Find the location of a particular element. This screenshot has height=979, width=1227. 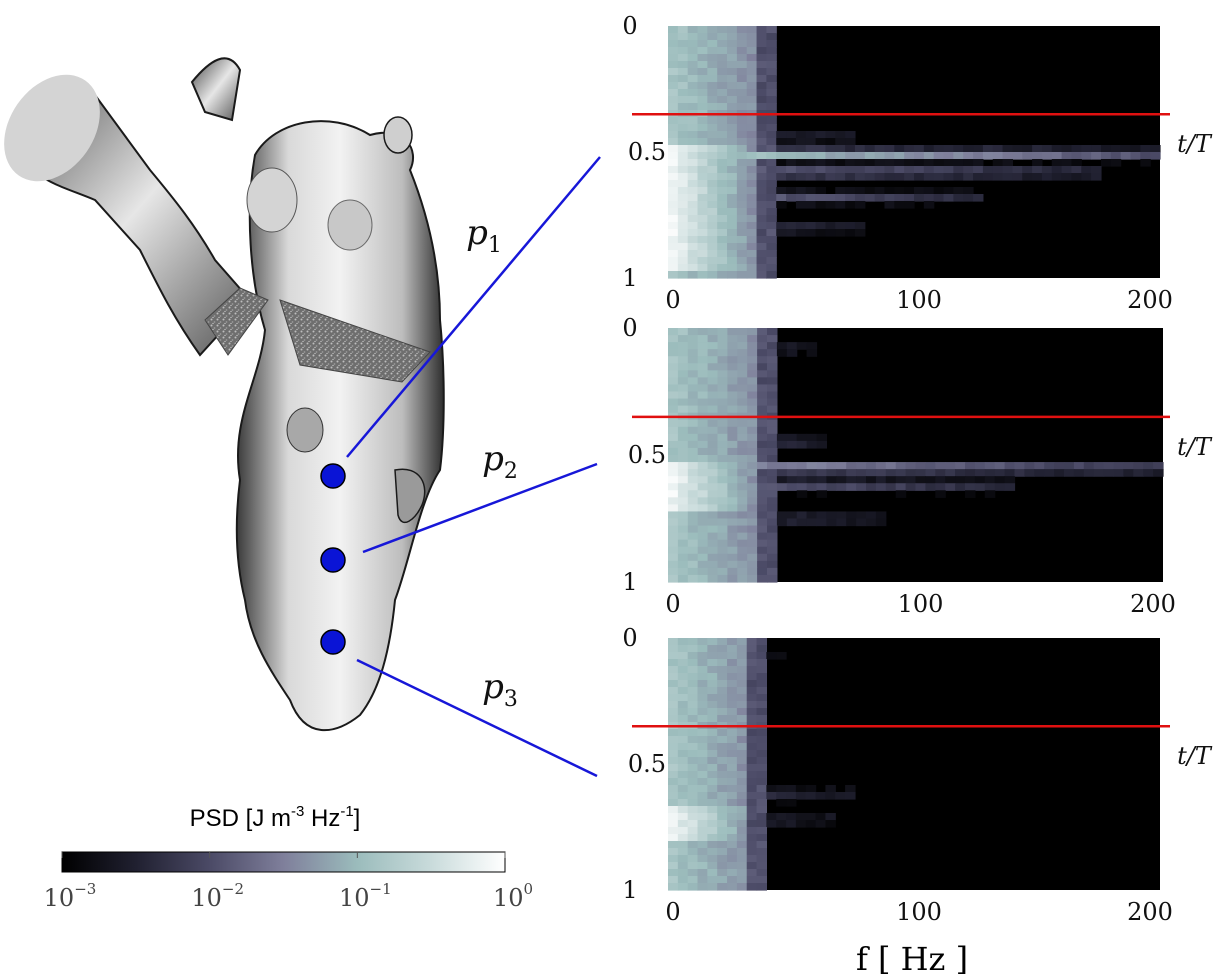

x-tick-label: 0 is located at coordinates (672, 912).